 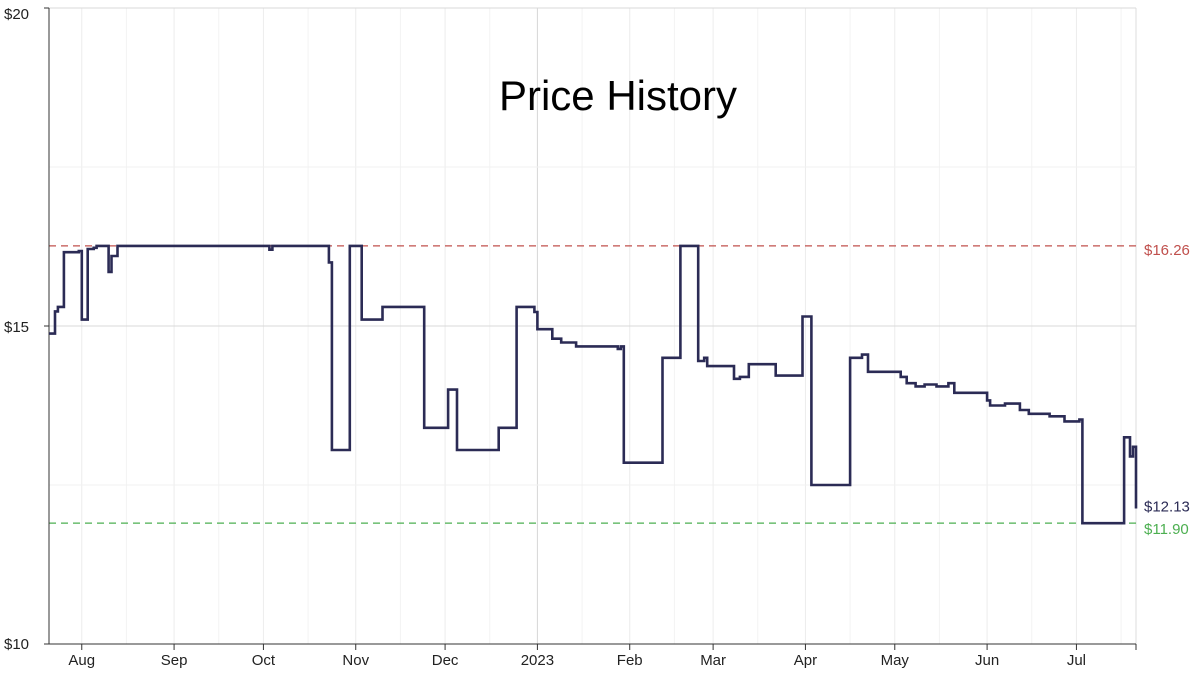 I want to click on reference-line-label: $16.26, so click(x=1167, y=250).